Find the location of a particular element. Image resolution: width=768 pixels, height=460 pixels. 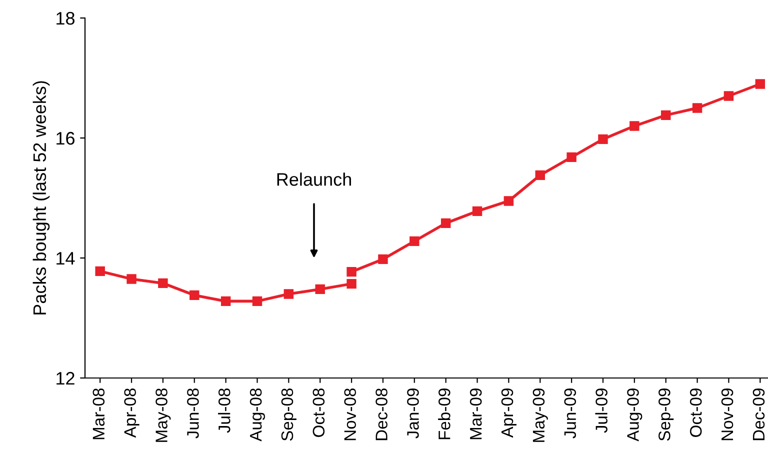

x-tick-label: Nov-08 is located at coordinates (350, 414).